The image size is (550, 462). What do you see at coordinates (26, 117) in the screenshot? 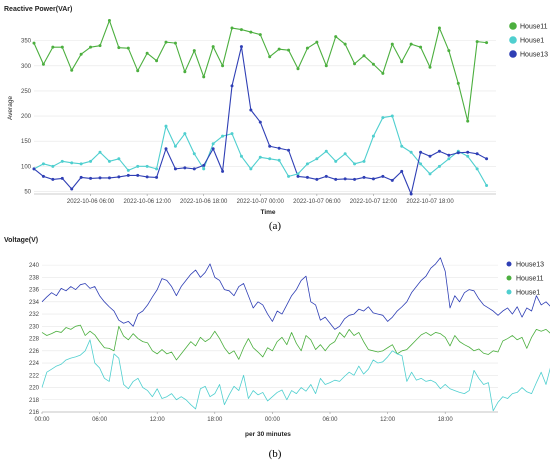
I see `y-tick-label: 200` at bounding box center [26, 117].